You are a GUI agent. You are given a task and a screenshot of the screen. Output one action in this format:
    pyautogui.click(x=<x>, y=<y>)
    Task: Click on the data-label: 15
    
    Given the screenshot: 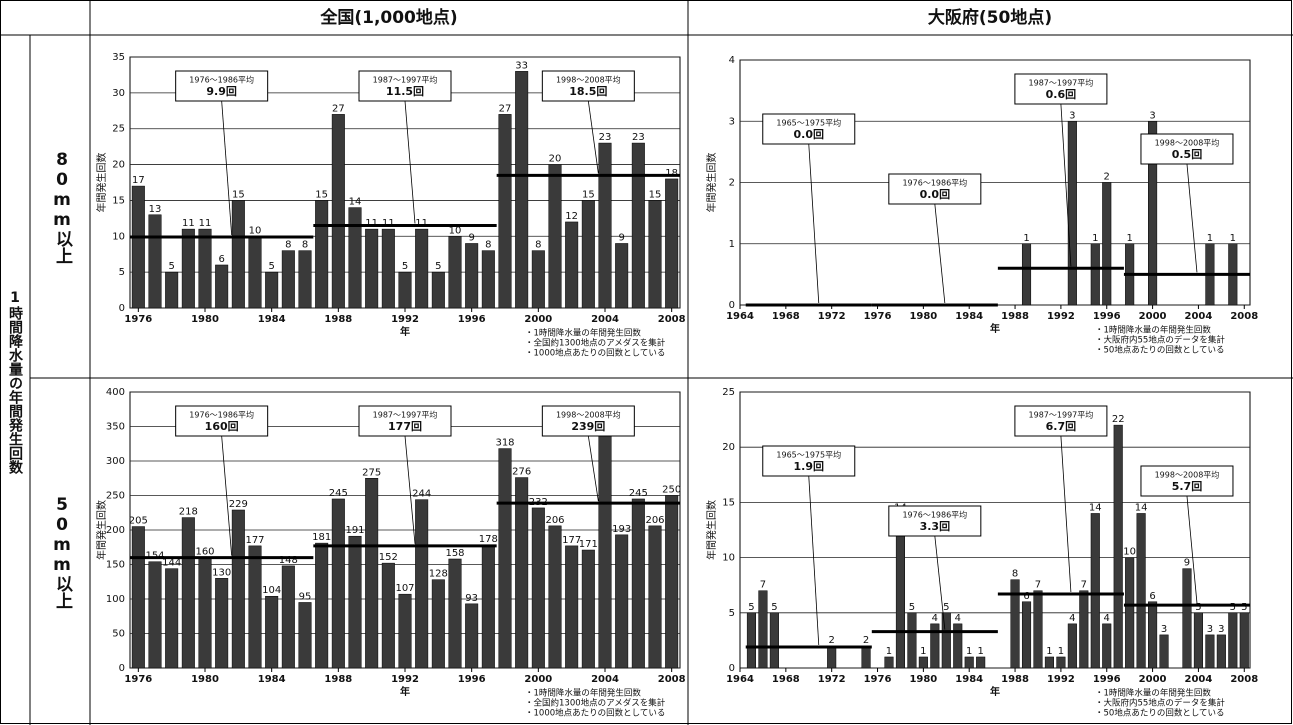 What is the action you would take?
    pyautogui.click(x=321, y=194)
    